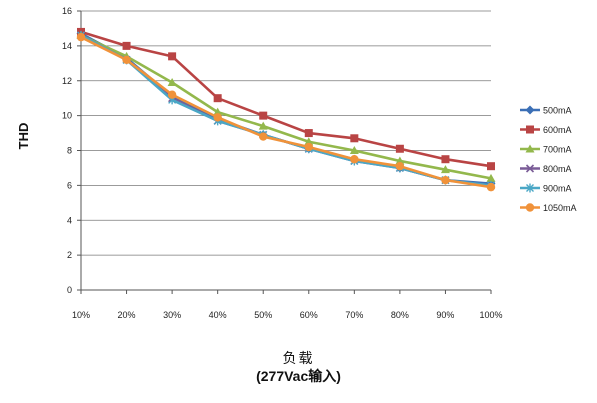 The height and width of the screenshot is (403, 597). Describe the element at coordinates (557, 169) in the screenshot. I see `legend-label: 800mA` at that location.